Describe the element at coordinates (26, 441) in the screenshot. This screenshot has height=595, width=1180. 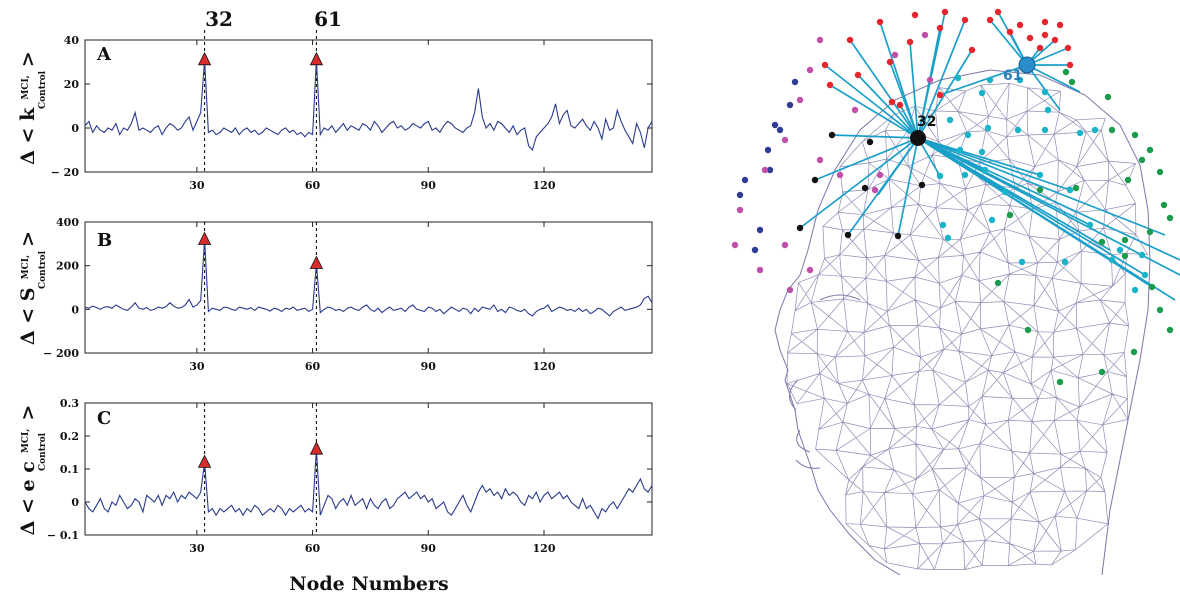
I see `panel-c-ylabel-sub-1: MCI,` at that location.